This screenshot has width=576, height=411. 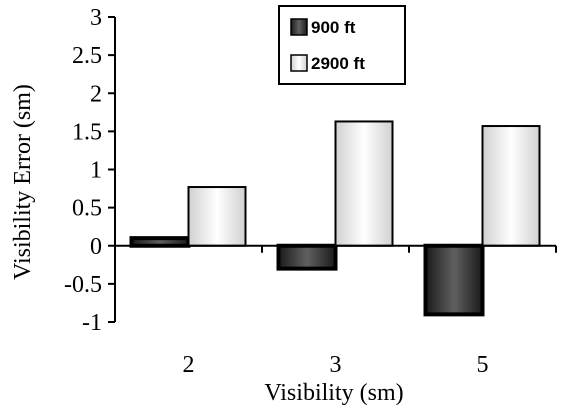 I want to click on y-axis-ticks: 3 2.5 2 1.5 1 0.5 0 -0.5 -1, so click(x=89, y=170).